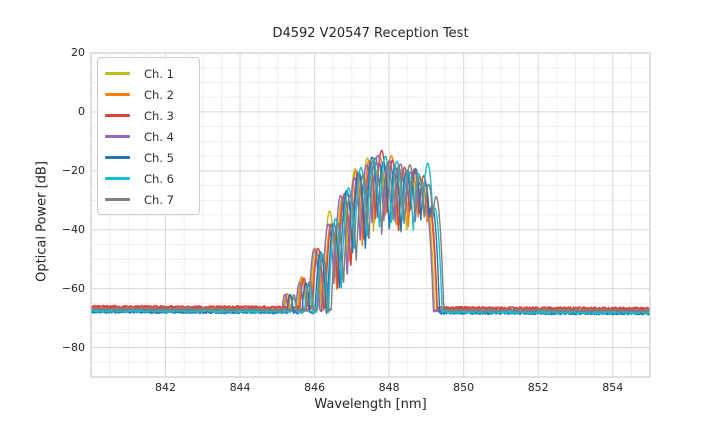 Image resolution: width=720 pixels, height=432 pixels. I want to click on legend: Ch. 1 Ch. 2 Ch. 3 Ch. 4 Ch. 5 Ch. 6 Ch. 7, so click(148, 136).